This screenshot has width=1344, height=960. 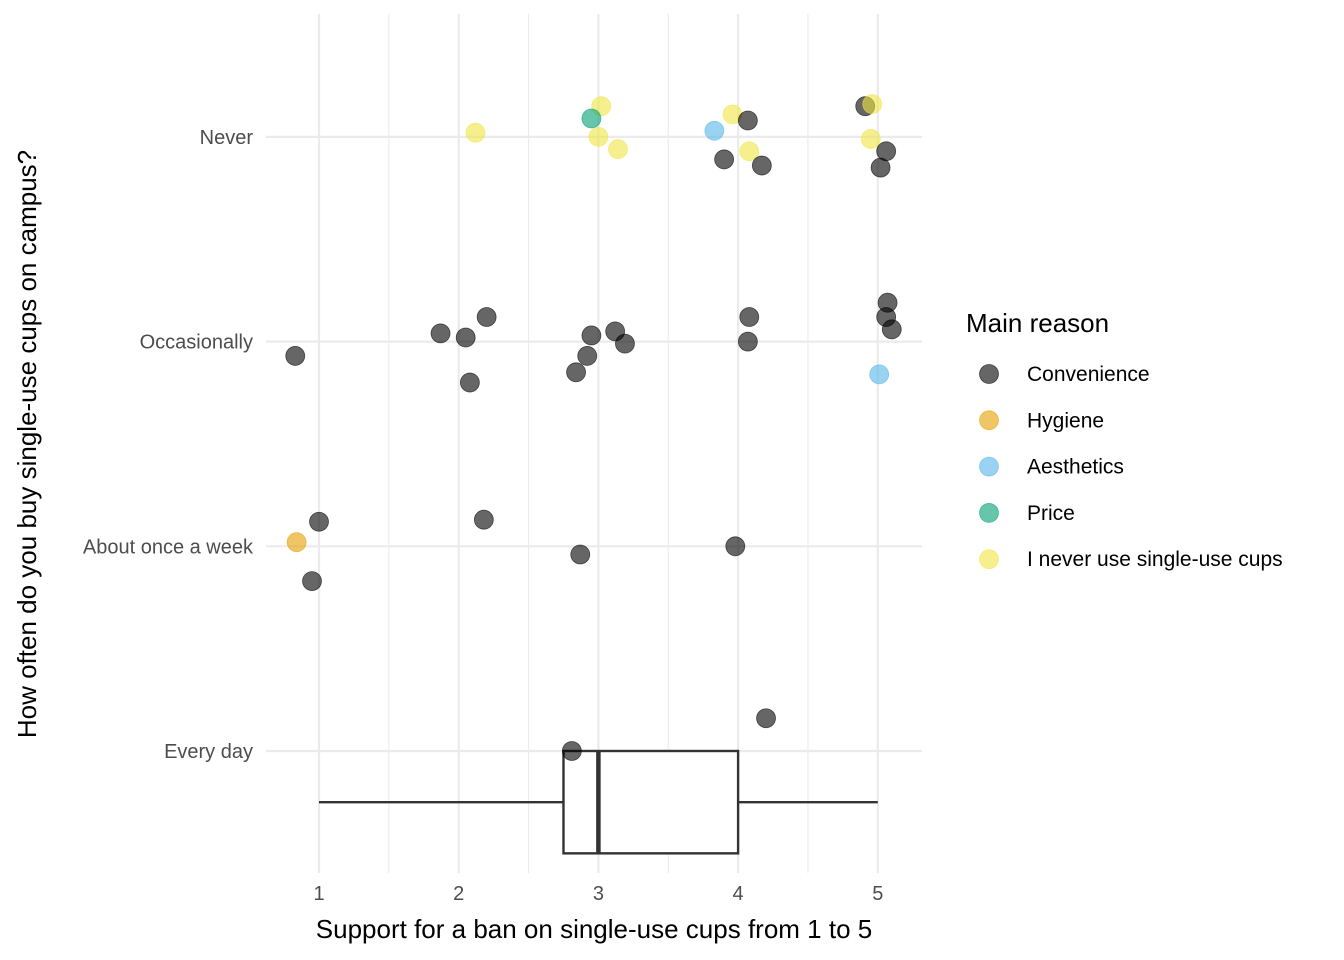 I want to click on legend-label: I never use single-use cups, so click(x=1155, y=559).